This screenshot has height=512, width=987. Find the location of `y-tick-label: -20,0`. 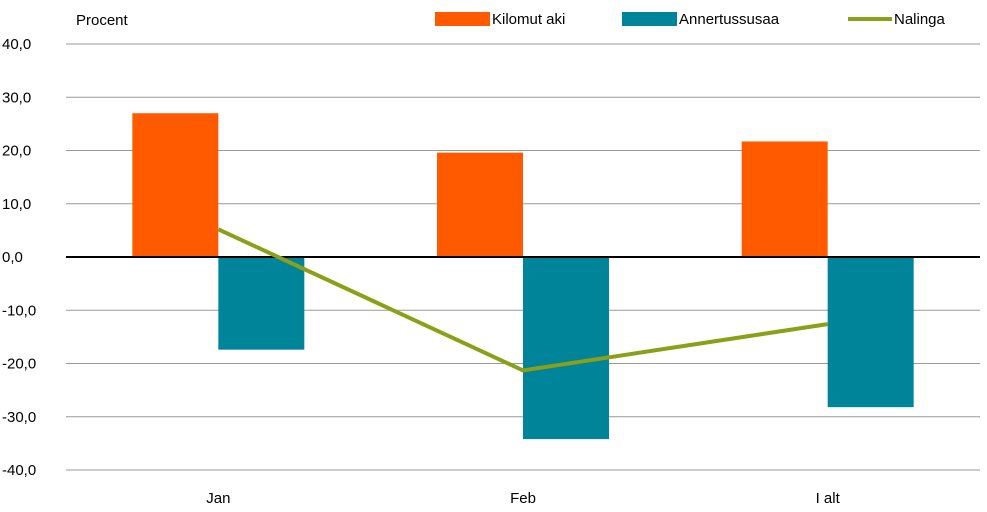

y-tick-label: -20,0 is located at coordinates (19, 364).